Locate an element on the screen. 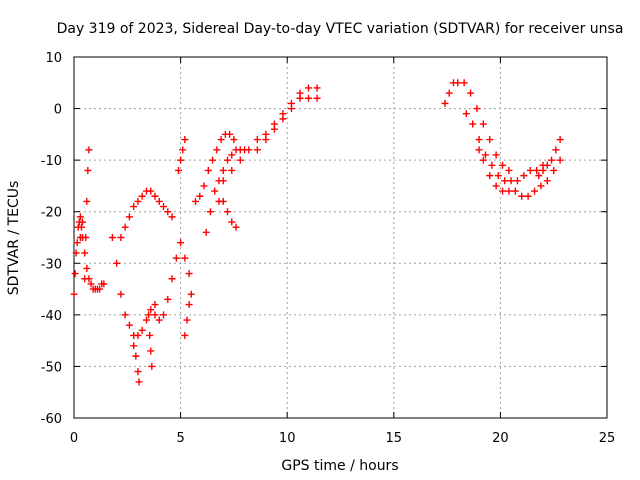  y-tick-label: -40 is located at coordinates (51, 316).